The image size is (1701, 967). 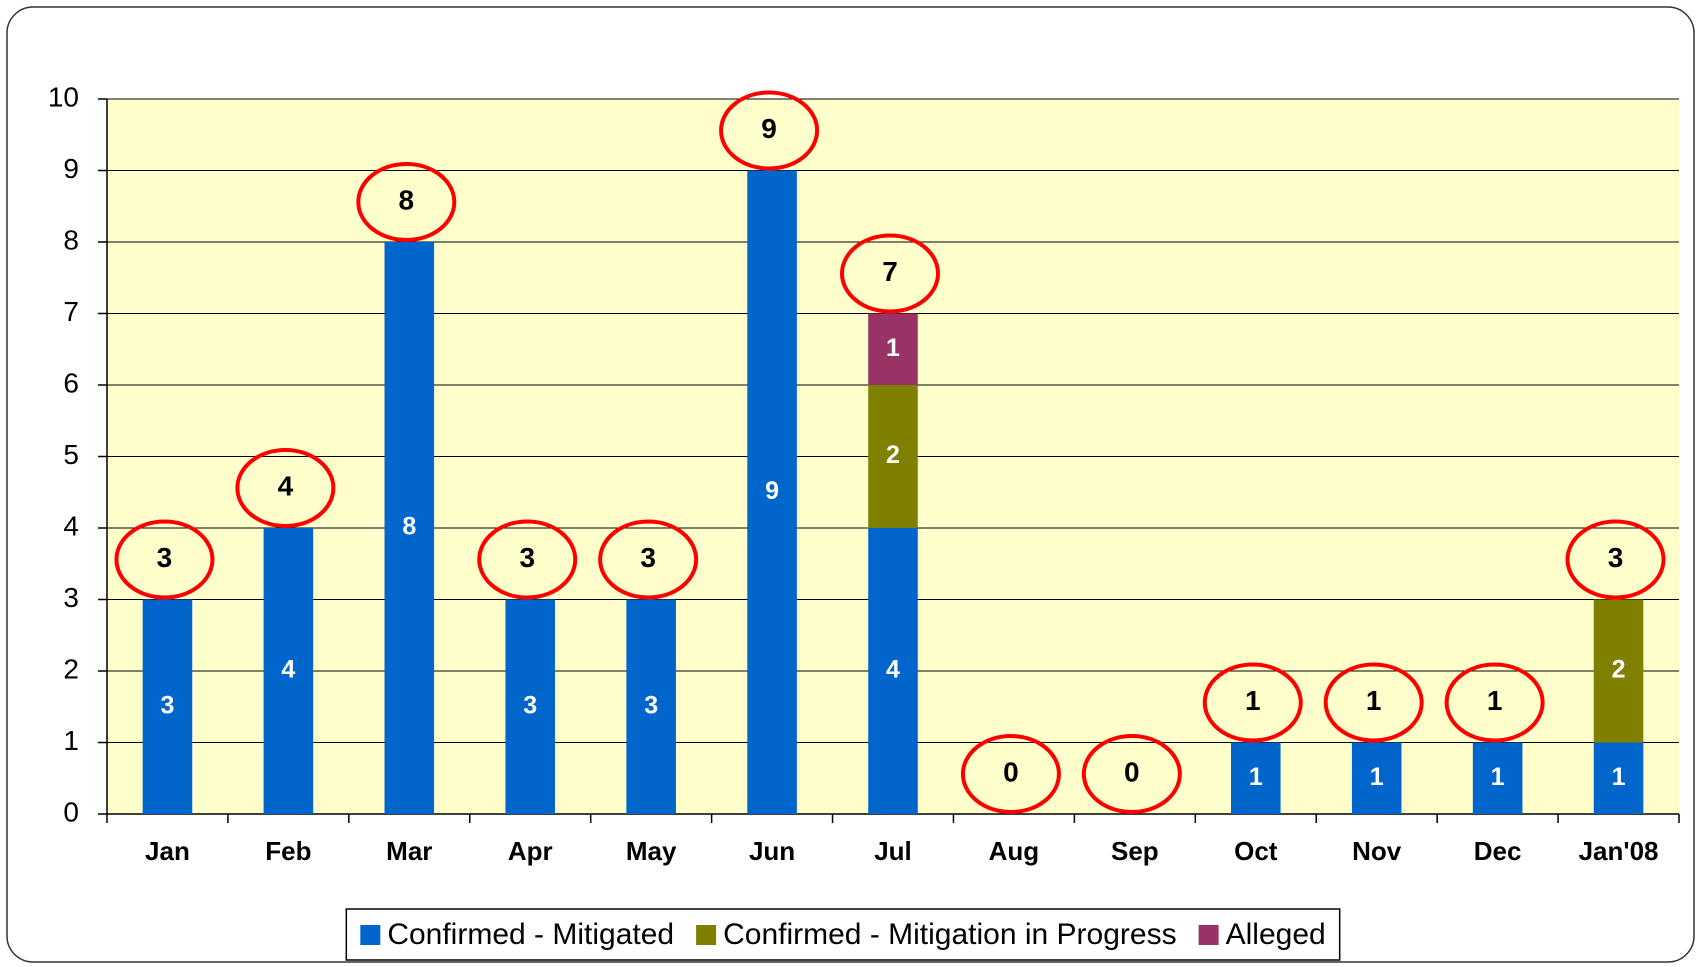 What do you see at coordinates (71, 382) in the screenshot?
I see `y-tick-label: 6` at bounding box center [71, 382].